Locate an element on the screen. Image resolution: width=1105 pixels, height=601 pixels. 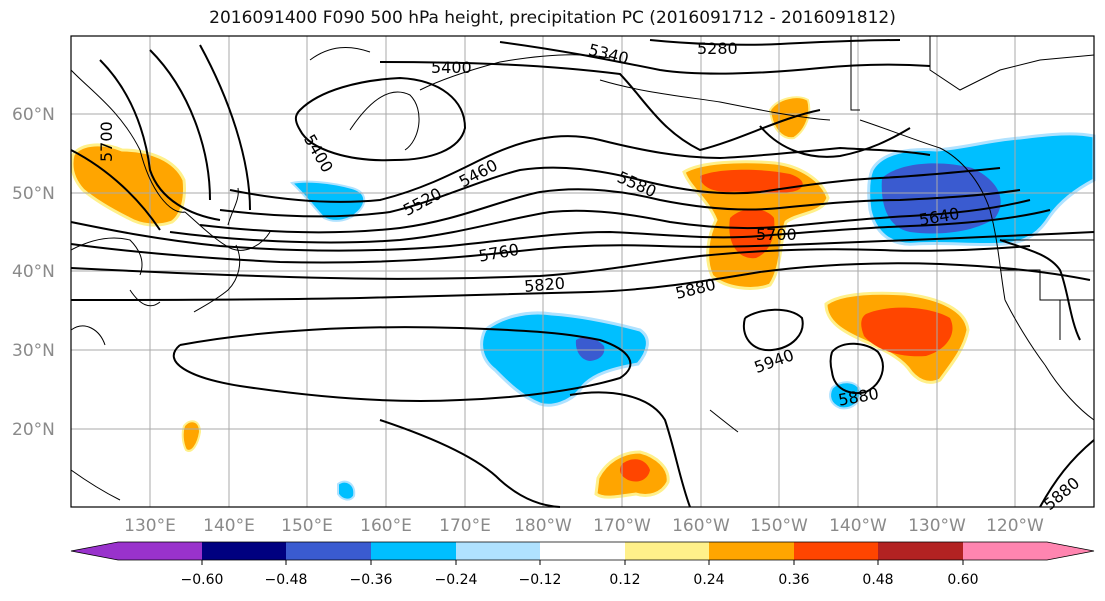
contour-east-coast is located at coordinates (1040, 290).